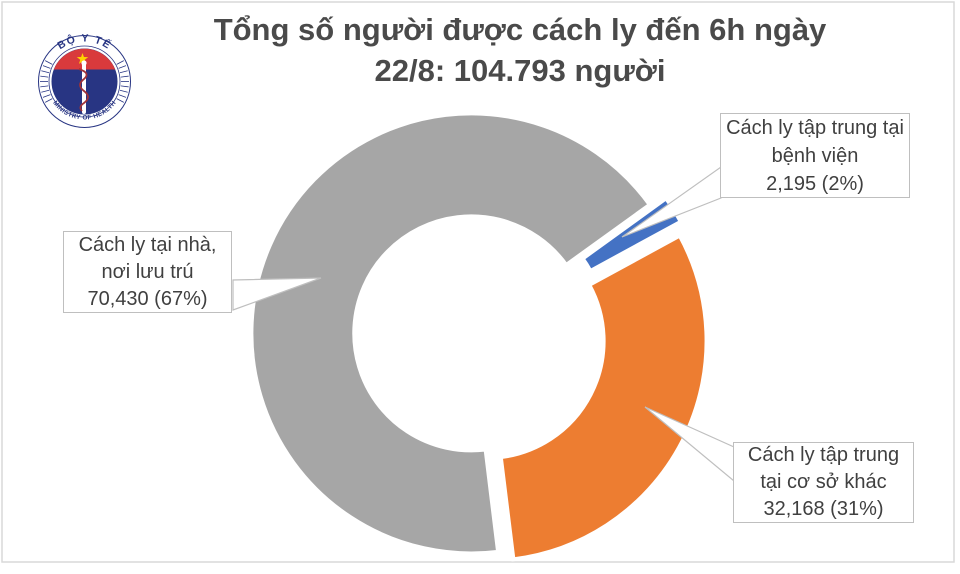  I want to click on callout-home-line2: nơi lưu trú, so click(147, 271).